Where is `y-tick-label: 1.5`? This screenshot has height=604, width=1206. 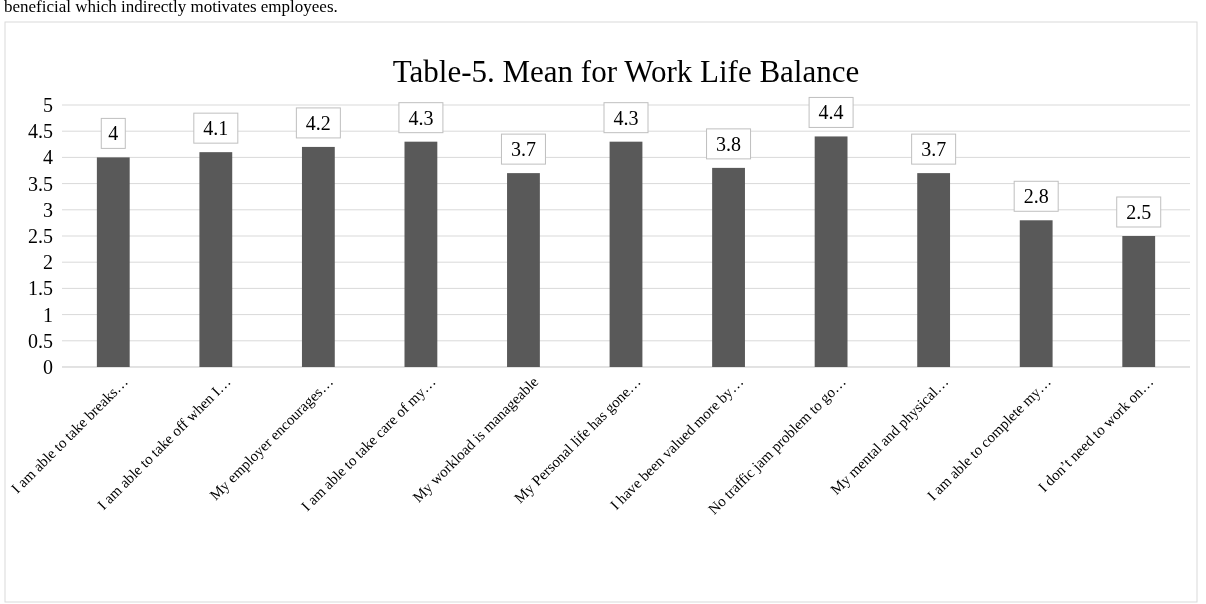 y-tick-label: 1.5 is located at coordinates (40, 288).